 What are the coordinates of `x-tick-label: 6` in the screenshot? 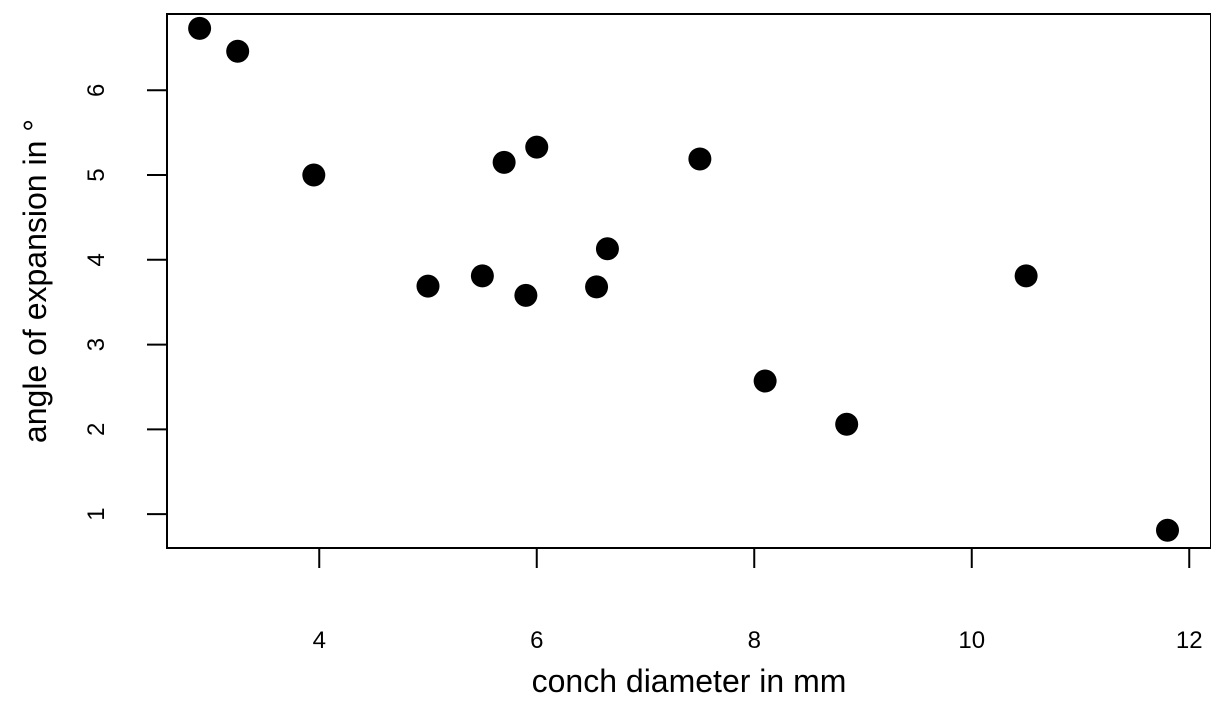 It's located at (536, 640).